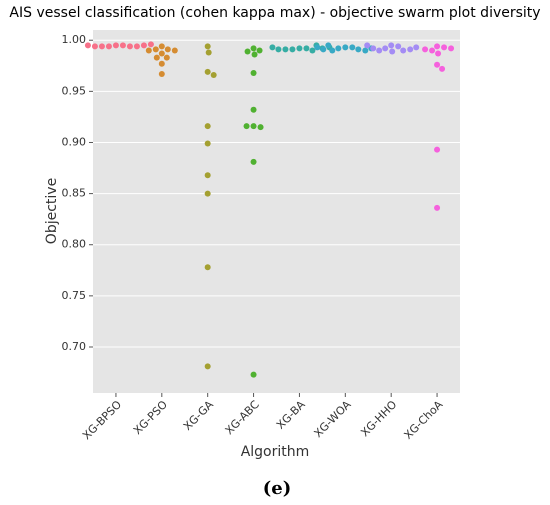 The height and width of the screenshot is (505, 550). Describe the element at coordinates (277, 488) in the screenshot. I see `caption: (e)` at that location.